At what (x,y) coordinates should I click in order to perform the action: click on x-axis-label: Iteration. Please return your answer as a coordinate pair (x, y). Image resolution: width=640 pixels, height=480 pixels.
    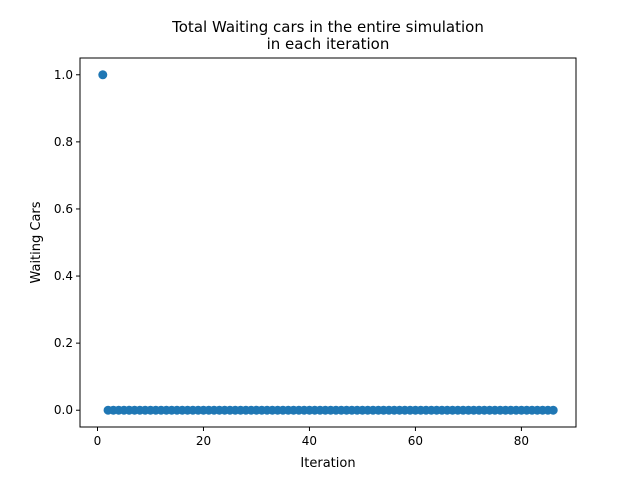
    Looking at the image, I should click on (327, 463).